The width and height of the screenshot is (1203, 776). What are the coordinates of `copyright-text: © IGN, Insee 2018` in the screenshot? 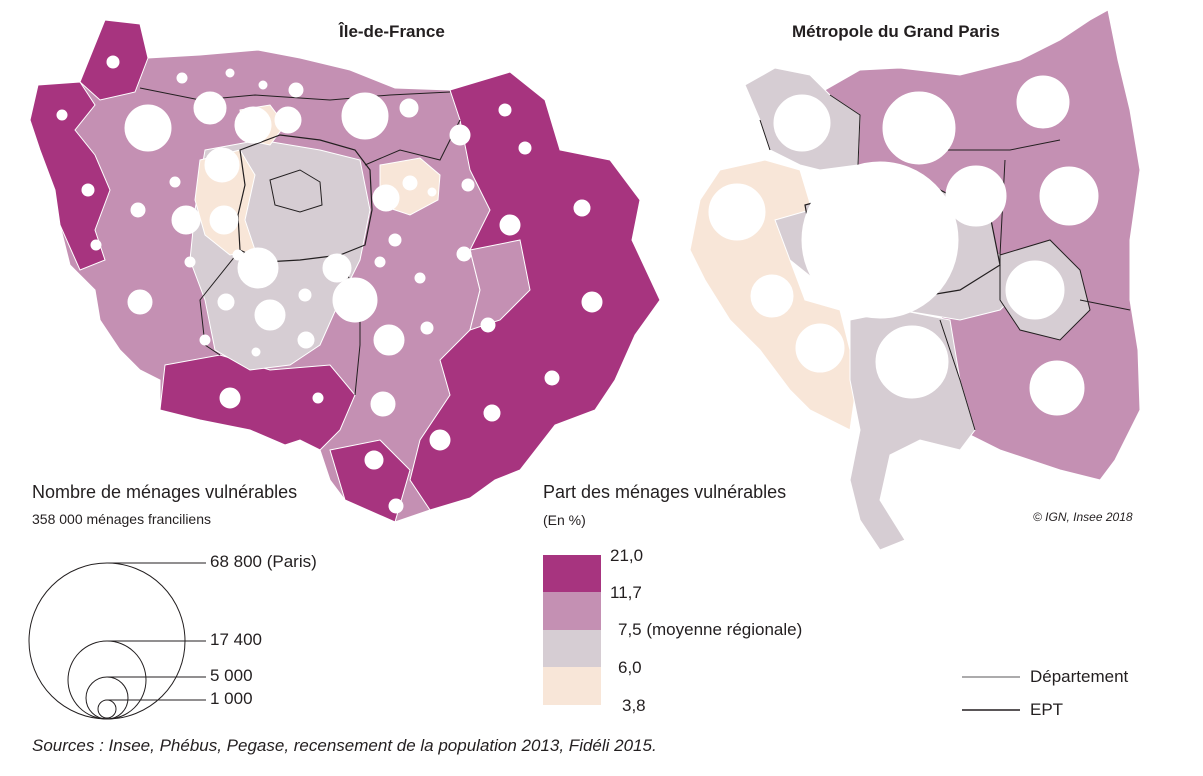 It's located at (1083, 517).